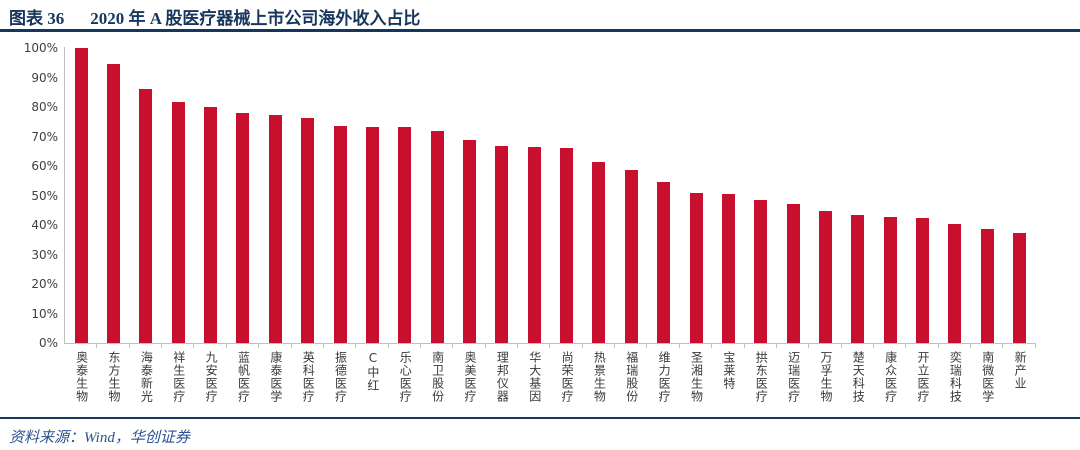  I want to click on x-label-slot: 南卫股份, so click(437, 382).